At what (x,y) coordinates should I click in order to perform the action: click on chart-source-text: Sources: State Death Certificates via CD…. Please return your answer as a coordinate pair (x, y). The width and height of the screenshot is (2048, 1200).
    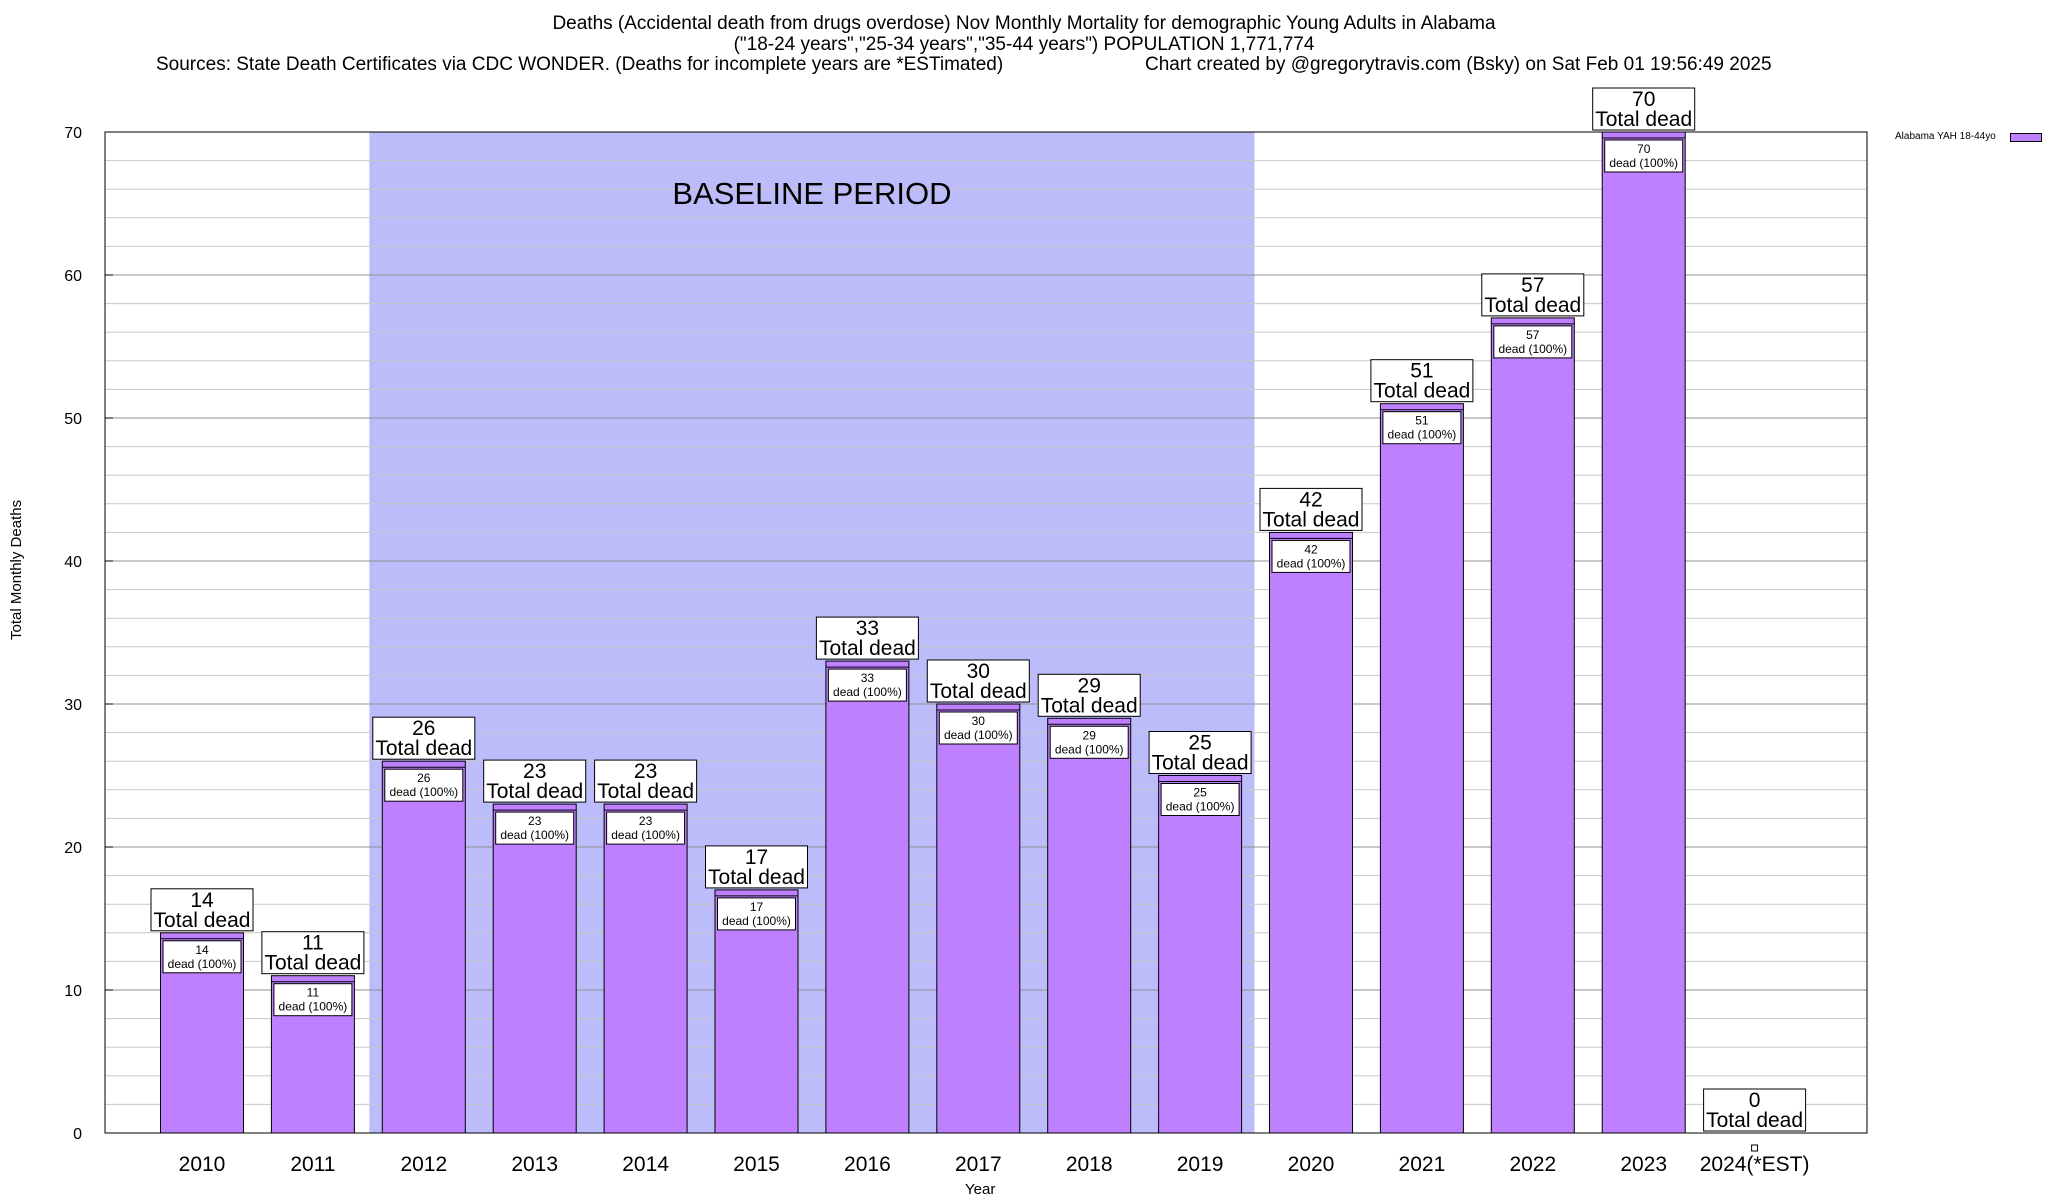
    Looking at the image, I should click on (580, 64).